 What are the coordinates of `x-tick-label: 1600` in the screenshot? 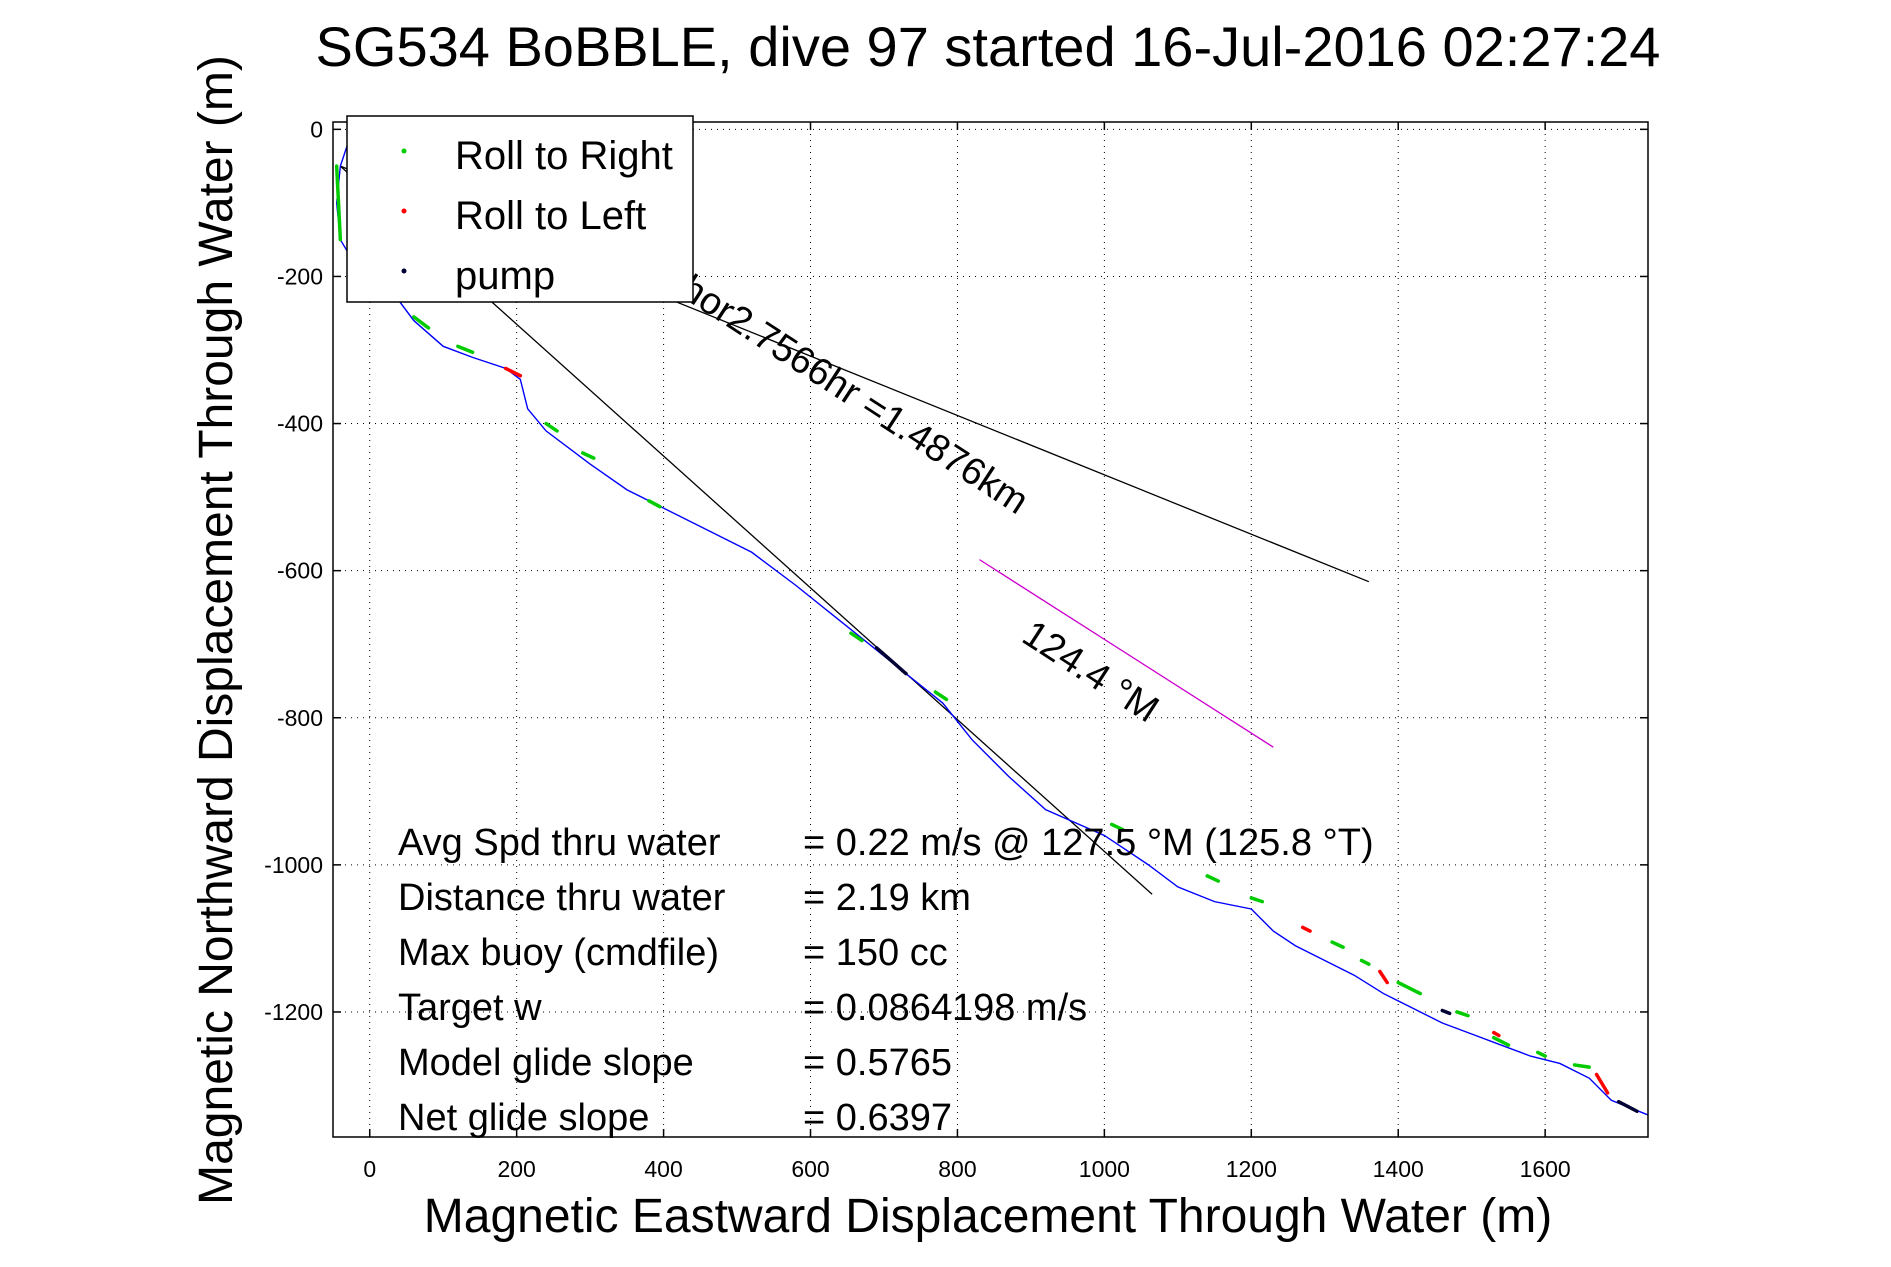 It's located at (1545, 1169).